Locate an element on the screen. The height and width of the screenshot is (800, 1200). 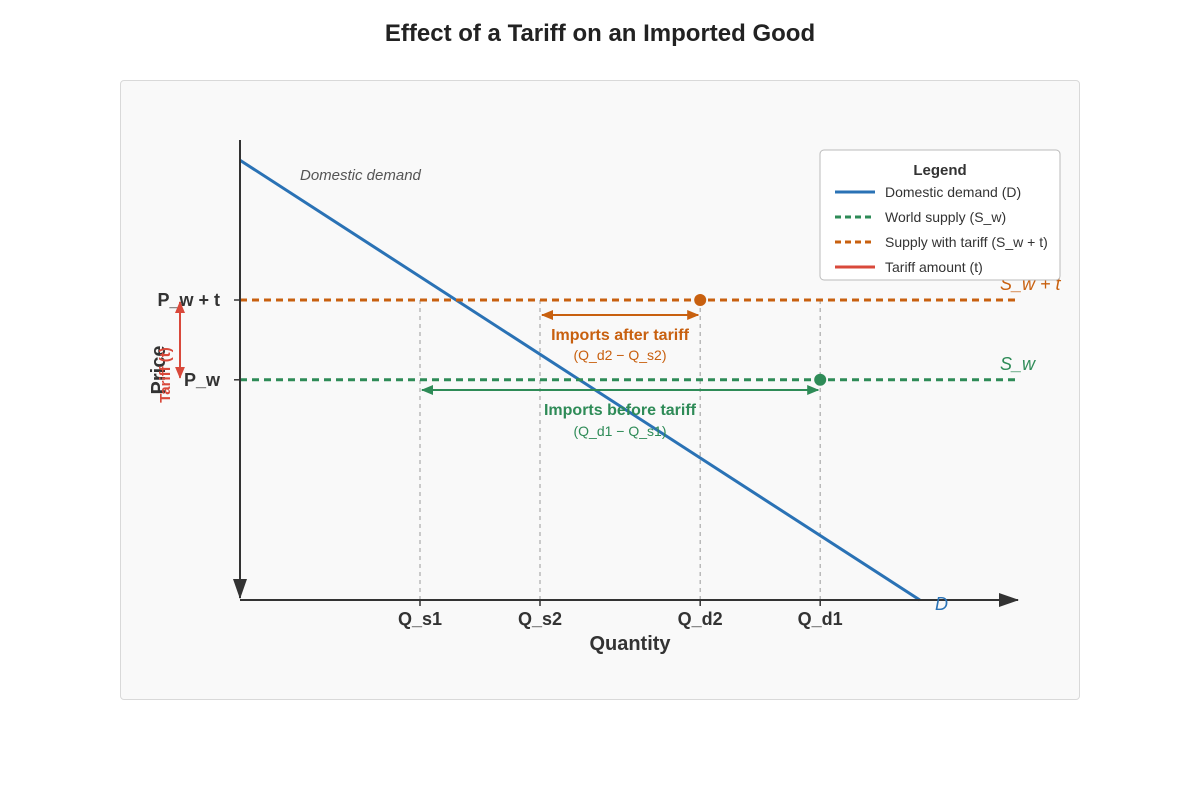
x-axis-label: Quantity is located at coordinates (630, 644).